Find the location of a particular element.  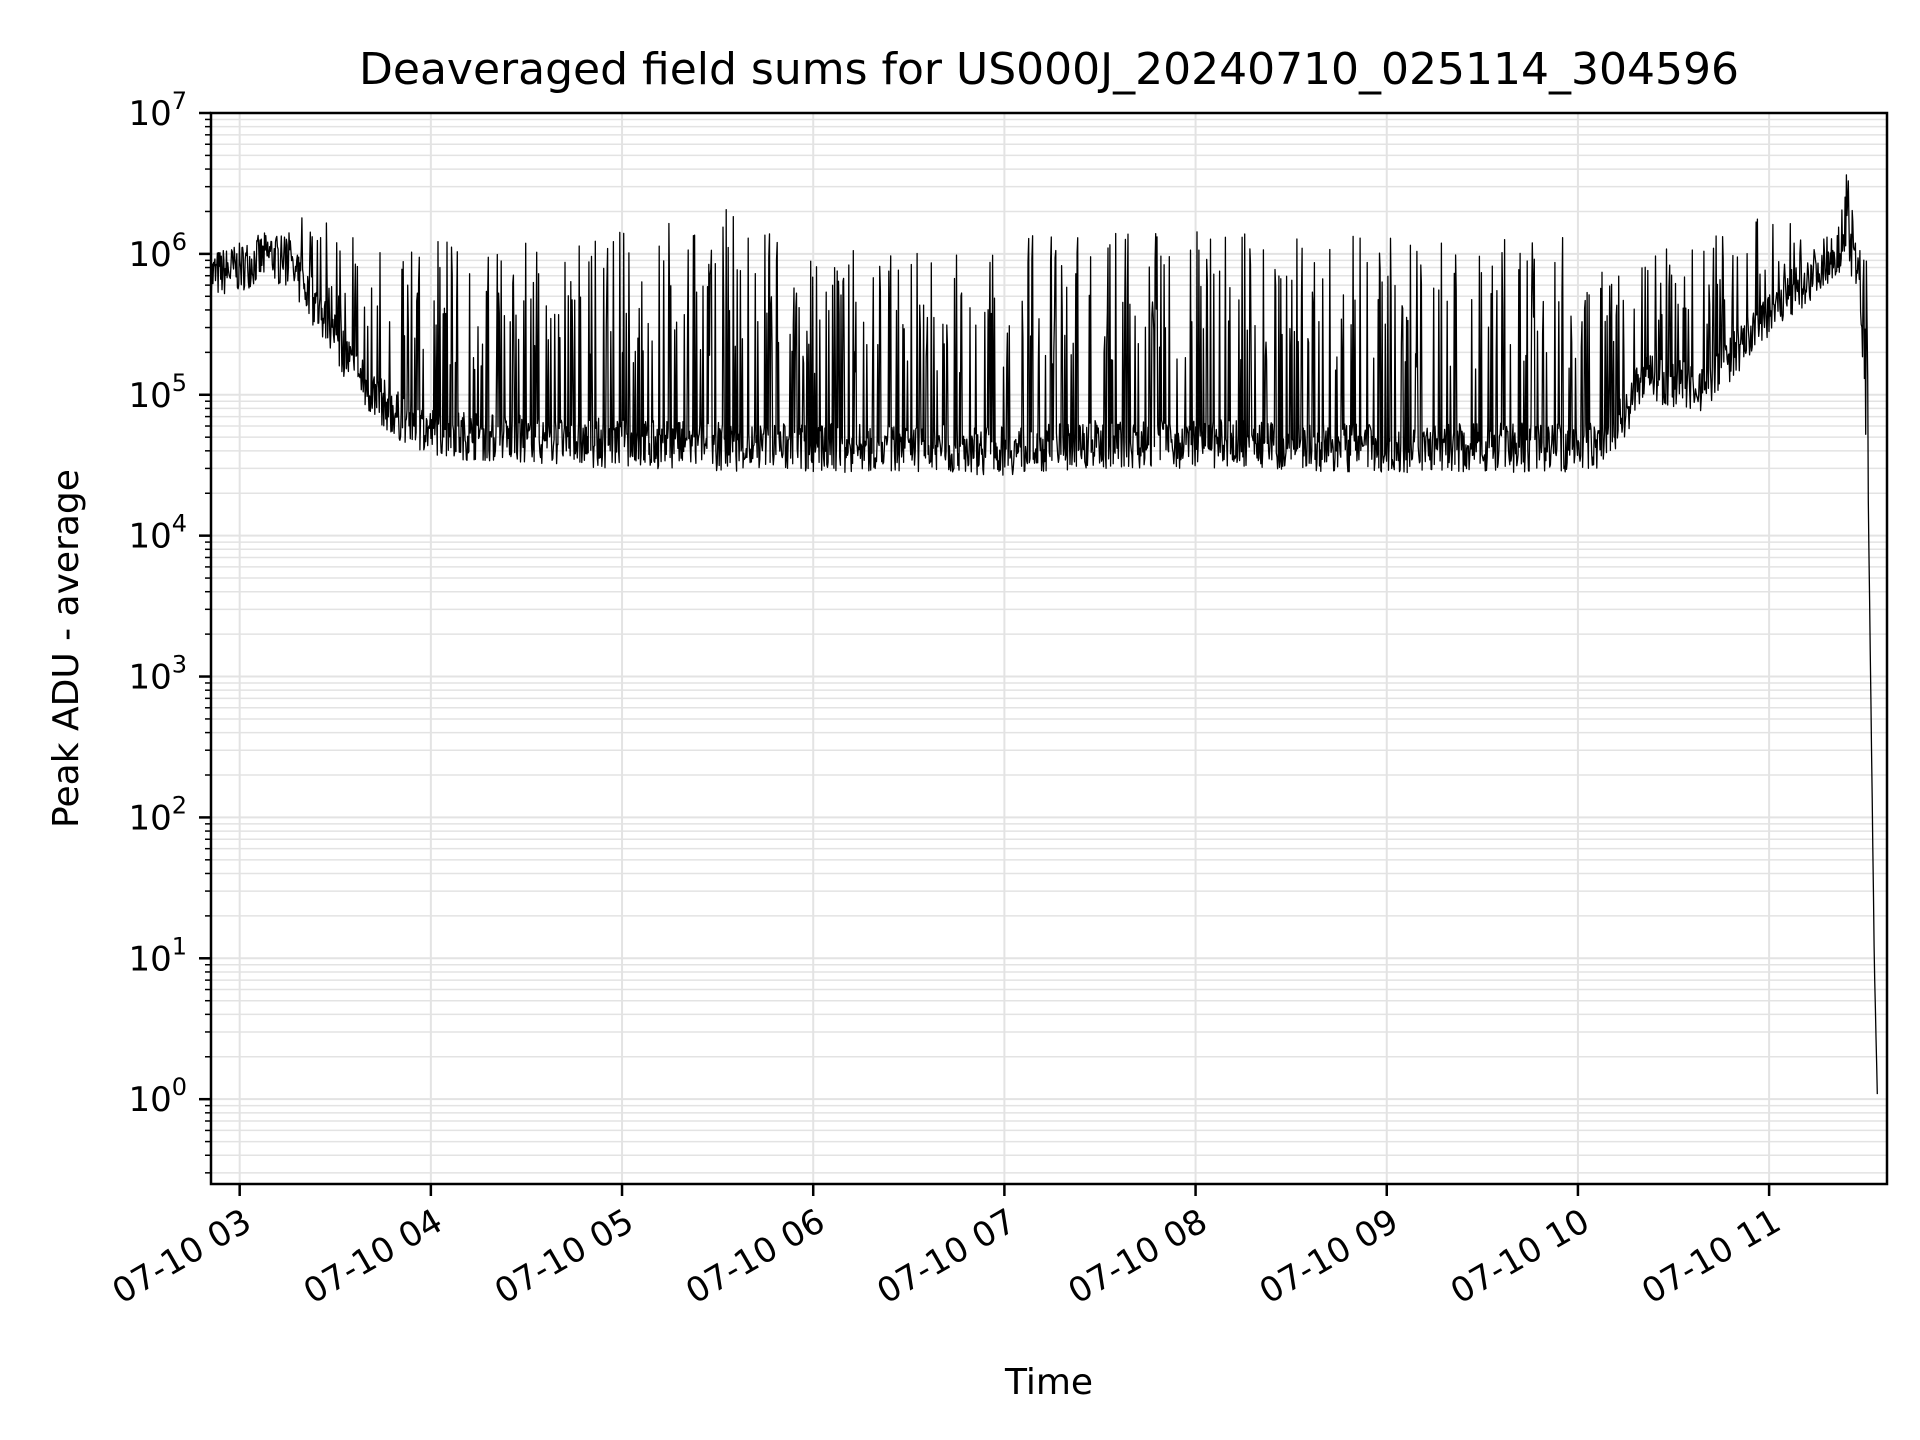

y-tick-label: 10¹ is located at coordinates (157, 955).